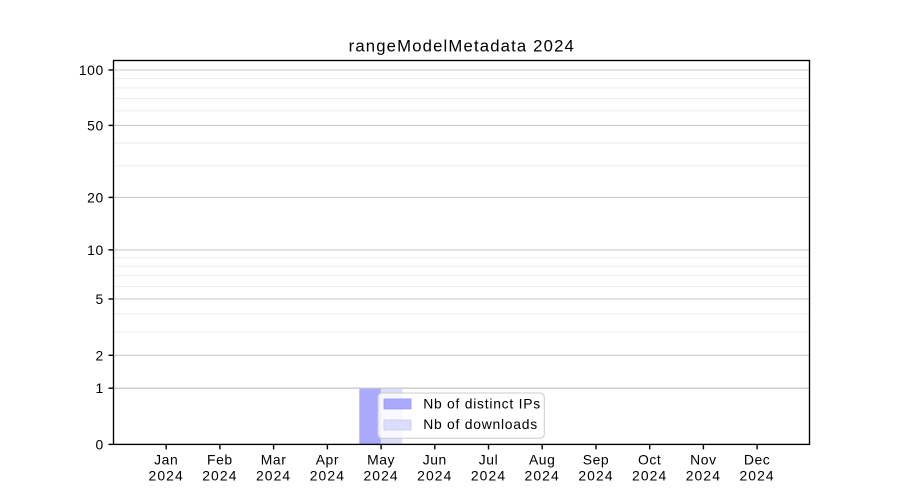 The image size is (900, 500). What do you see at coordinates (91, 70) in the screenshot?
I see `svg-text: 100` at bounding box center [91, 70].